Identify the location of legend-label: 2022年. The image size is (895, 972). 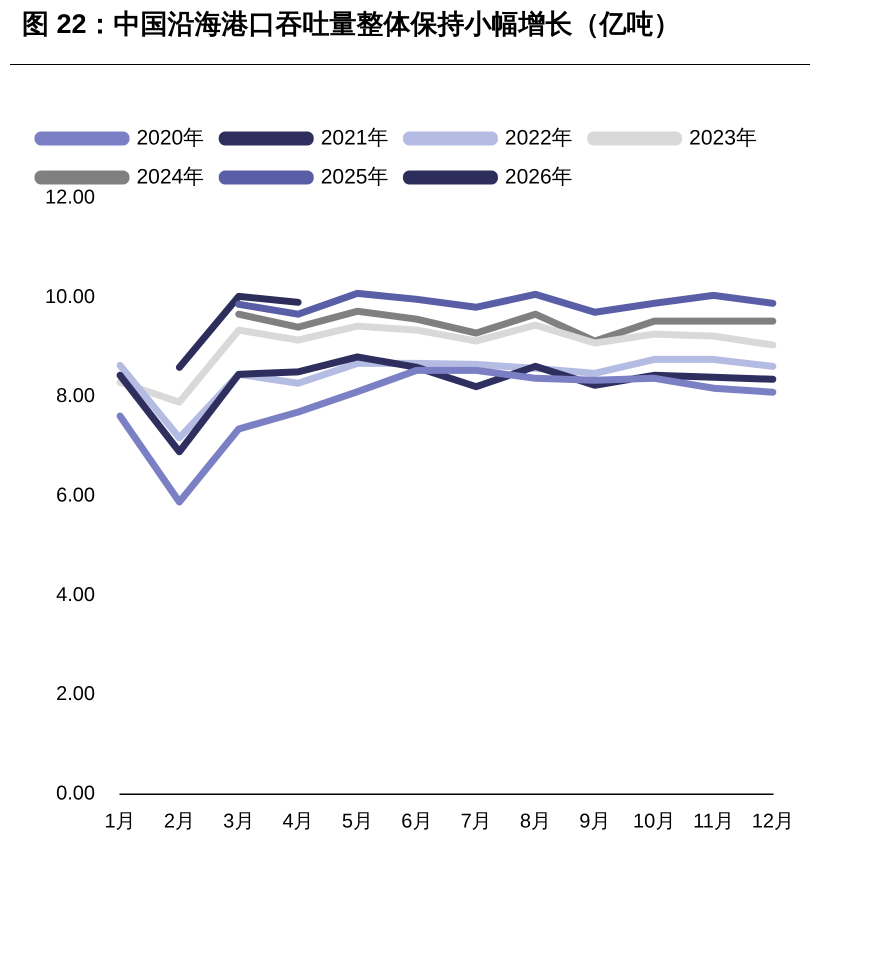
(538, 138).